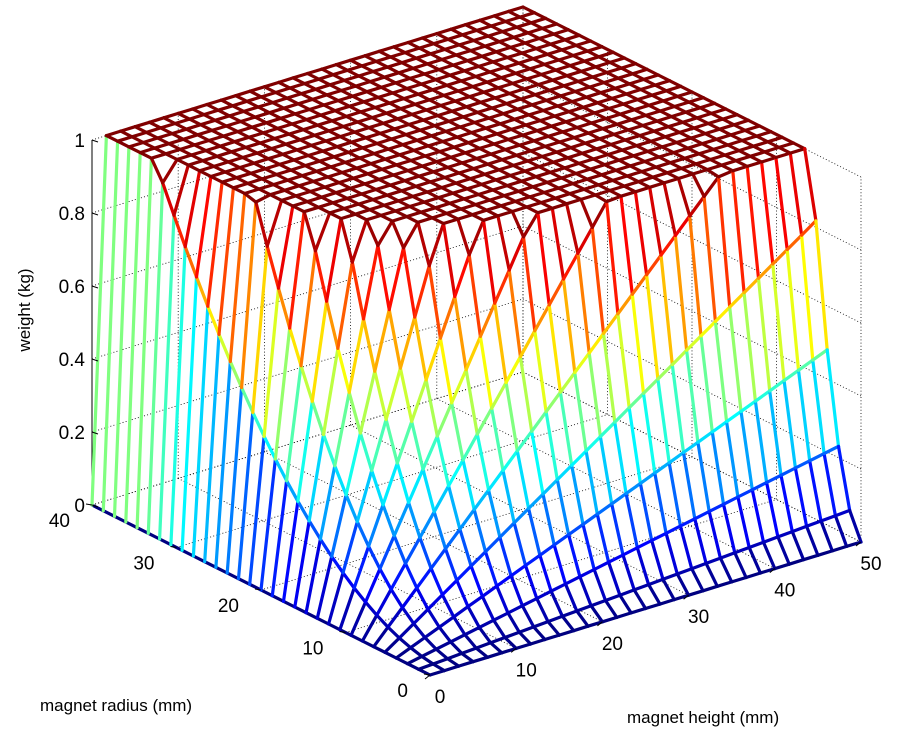 This screenshot has width=910, height=730. Describe the element at coordinates (72, 287) in the screenshot. I see `z-tick-label: 0.6` at that location.